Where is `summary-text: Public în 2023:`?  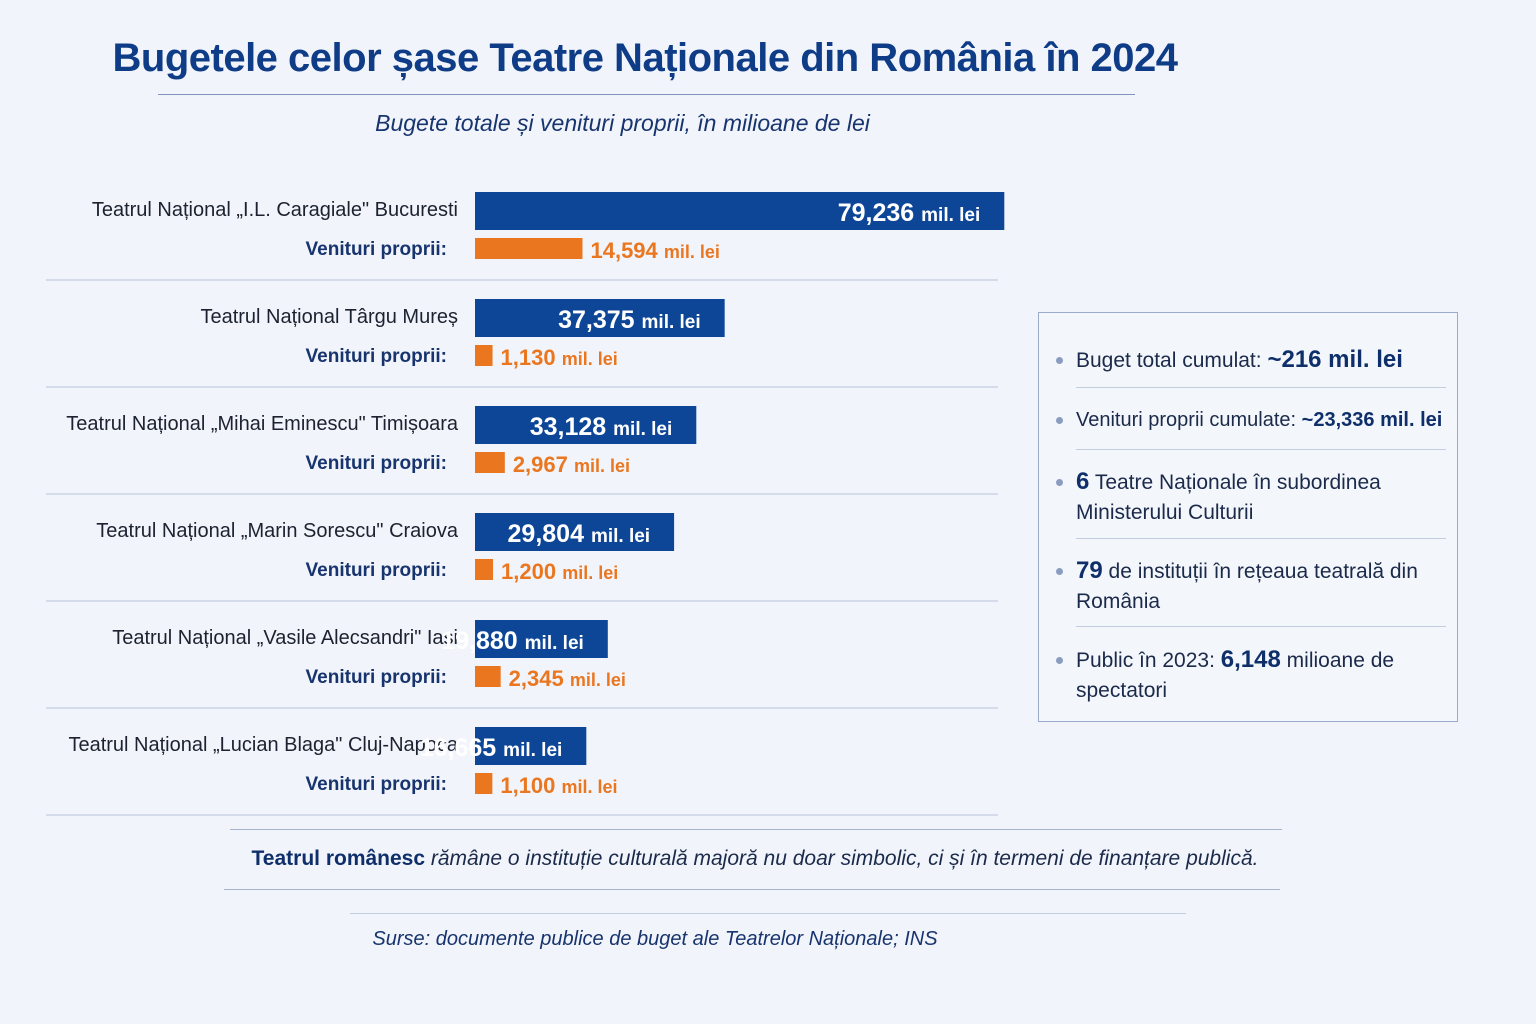 summary-text: Public în 2023: is located at coordinates (1148, 660).